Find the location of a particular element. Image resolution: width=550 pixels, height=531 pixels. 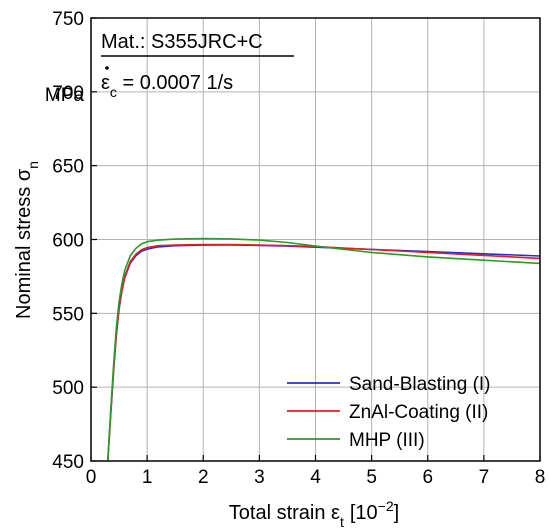

legend-label-1: Sand-Blasting (I) is located at coordinates (420, 384).